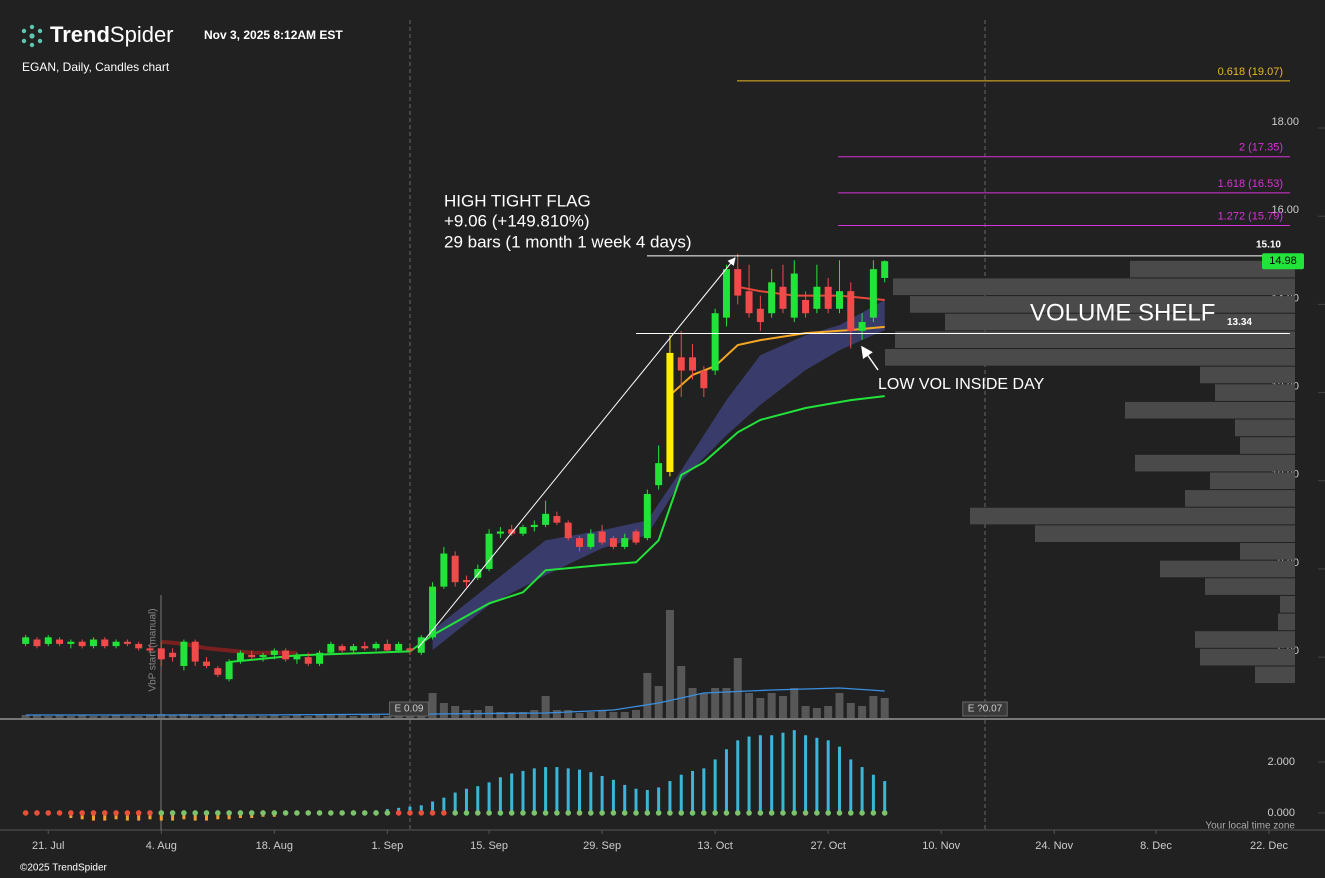 The image size is (1325, 878). I want to click on x-tick-label: 1. Sep, so click(387, 846).